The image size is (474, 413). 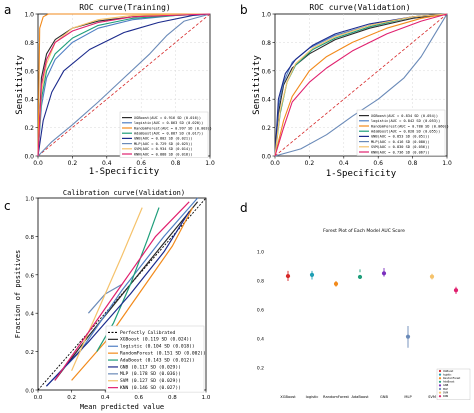 What do you see at coordinates (20, 85) in the screenshot?
I see `roc-training-ylabel: Sensitivity` at bounding box center [20, 85].